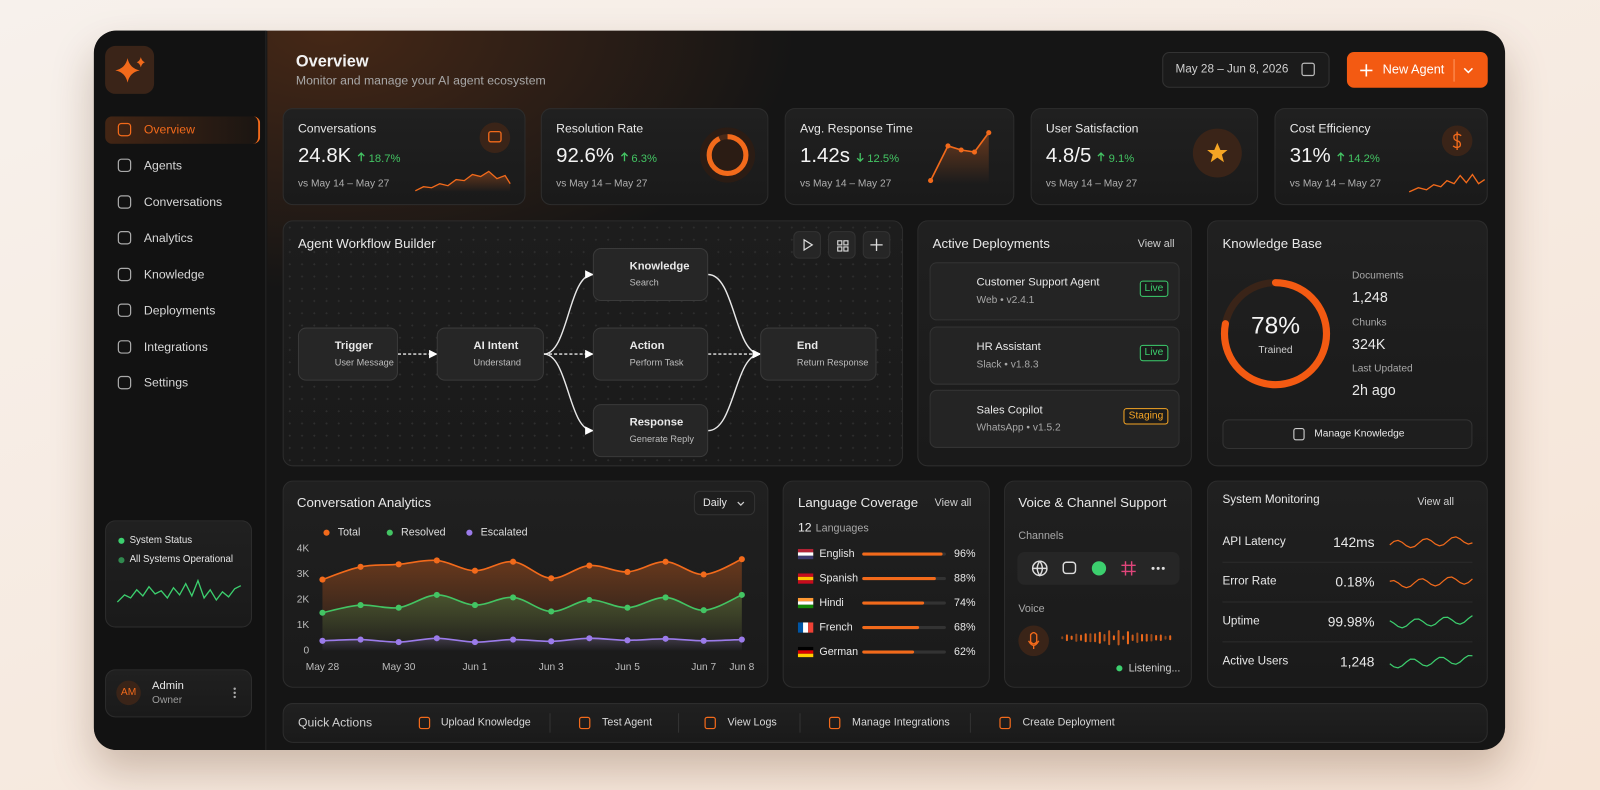 Image resolution: width=1600 pixels, height=790 pixels. What do you see at coordinates (349, 532) in the screenshot?
I see `legend-label: Total` at bounding box center [349, 532].